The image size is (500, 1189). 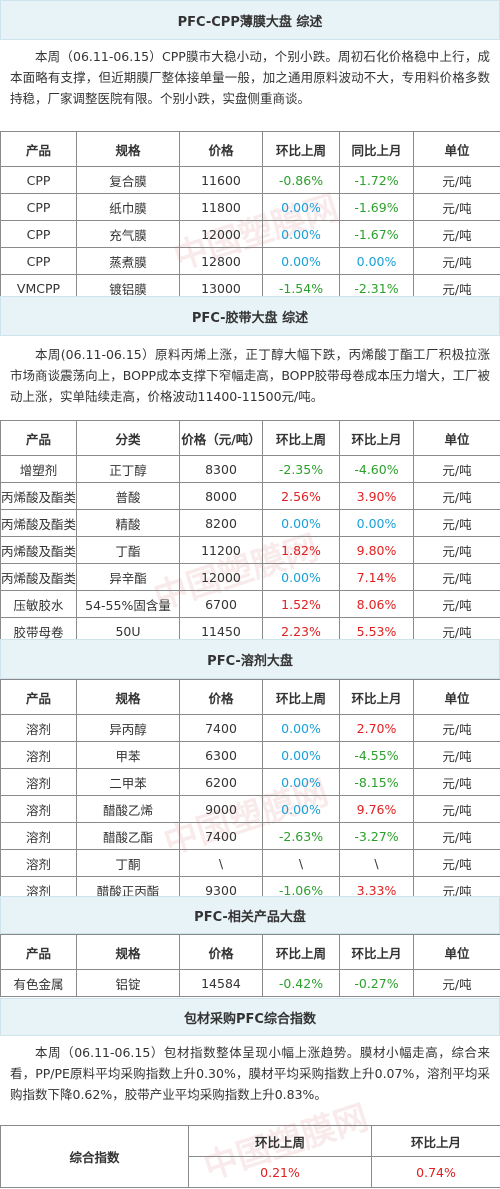 What do you see at coordinates (377, 728) in the screenshot?
I see `solvent-cell: 2.70%` at bounding box center [377, 728].